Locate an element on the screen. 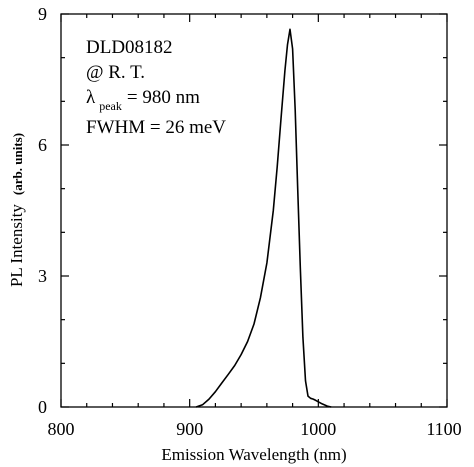  y-tick-label-3: 3 is located at coordinates (42, 276).